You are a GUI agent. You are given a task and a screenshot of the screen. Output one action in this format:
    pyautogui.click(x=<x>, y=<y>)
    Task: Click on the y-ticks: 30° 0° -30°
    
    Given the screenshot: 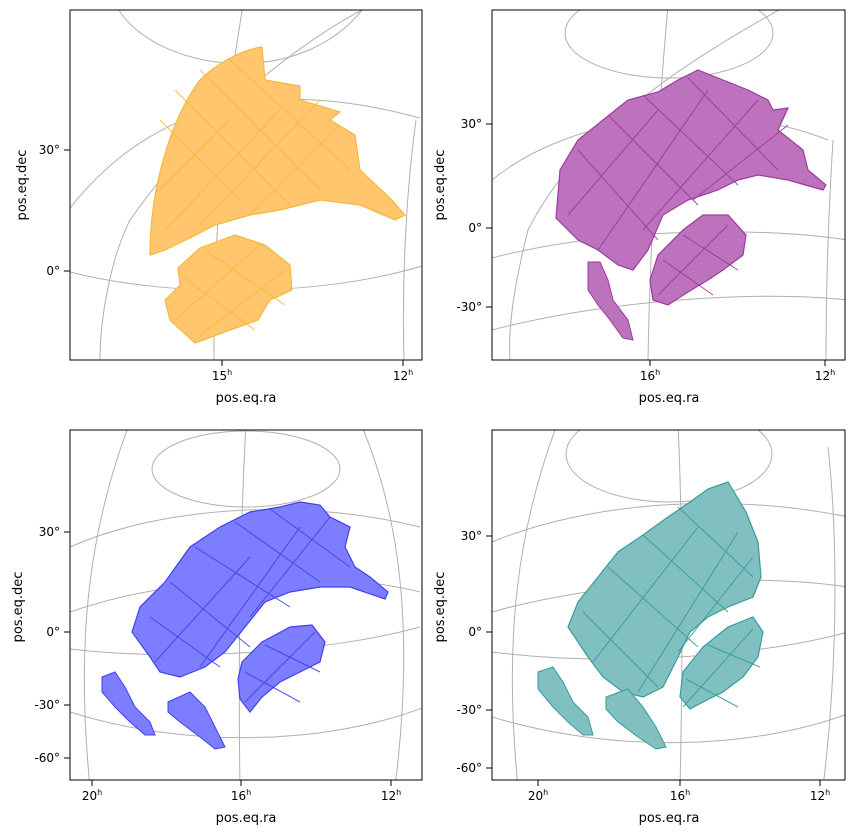 What is the action you would take?
    pyautogui.click(x=474, y=215)
    